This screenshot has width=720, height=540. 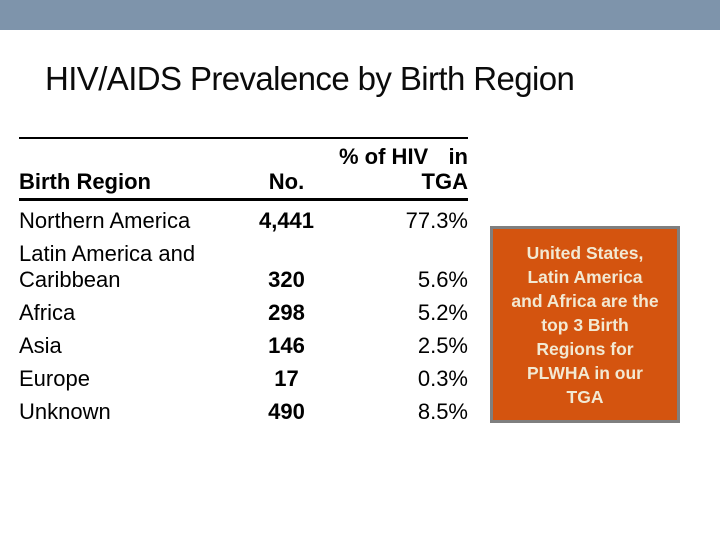 I want to click on header-pct-part2: in, so click(x=458, y=156).